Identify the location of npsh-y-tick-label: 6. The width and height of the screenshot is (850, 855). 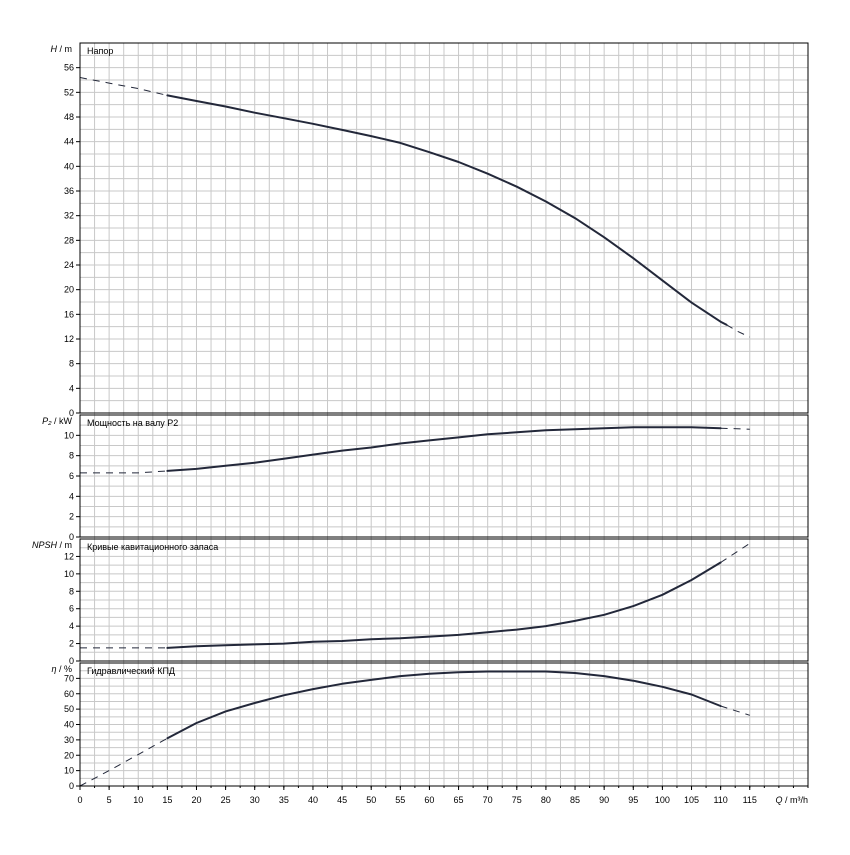
(71, 609).